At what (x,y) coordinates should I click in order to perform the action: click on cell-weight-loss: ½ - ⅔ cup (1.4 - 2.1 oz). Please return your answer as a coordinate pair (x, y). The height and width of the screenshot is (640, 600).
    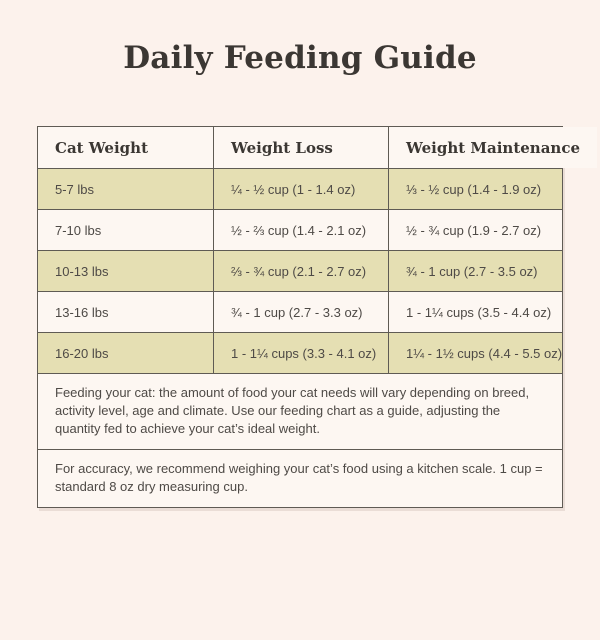
    Looking at the image, I should click on (301, 230).